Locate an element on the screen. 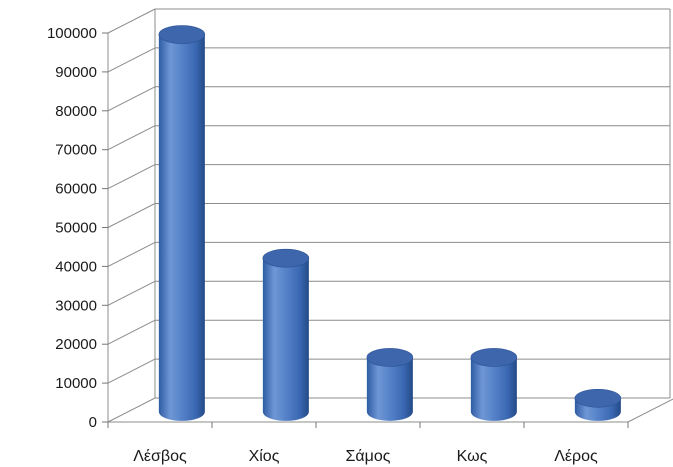 The image size is (673, 467). y-tick-label: 0 is located at coordinates (93, 422).